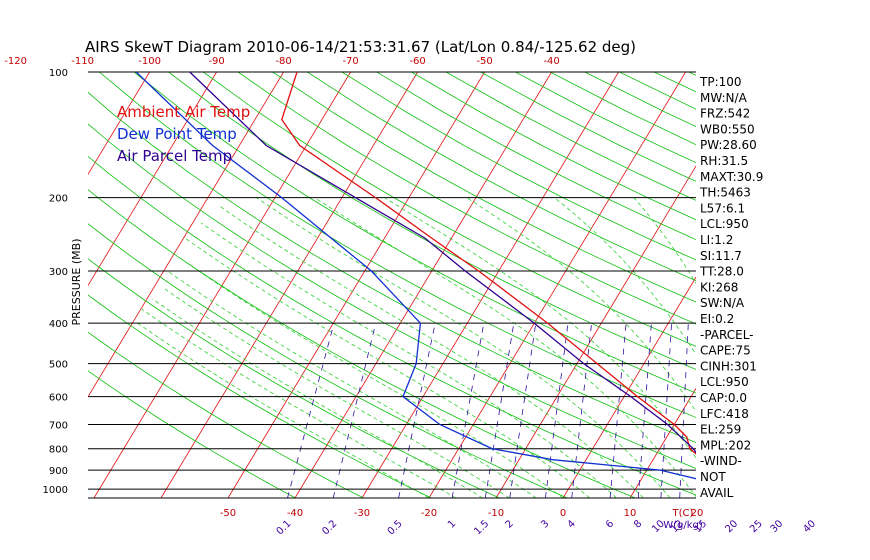  Describe the element at coordinates (683, 525) in the screenshot. I see `mixing-ratio-unit-label: W(g/kg)` at that location.